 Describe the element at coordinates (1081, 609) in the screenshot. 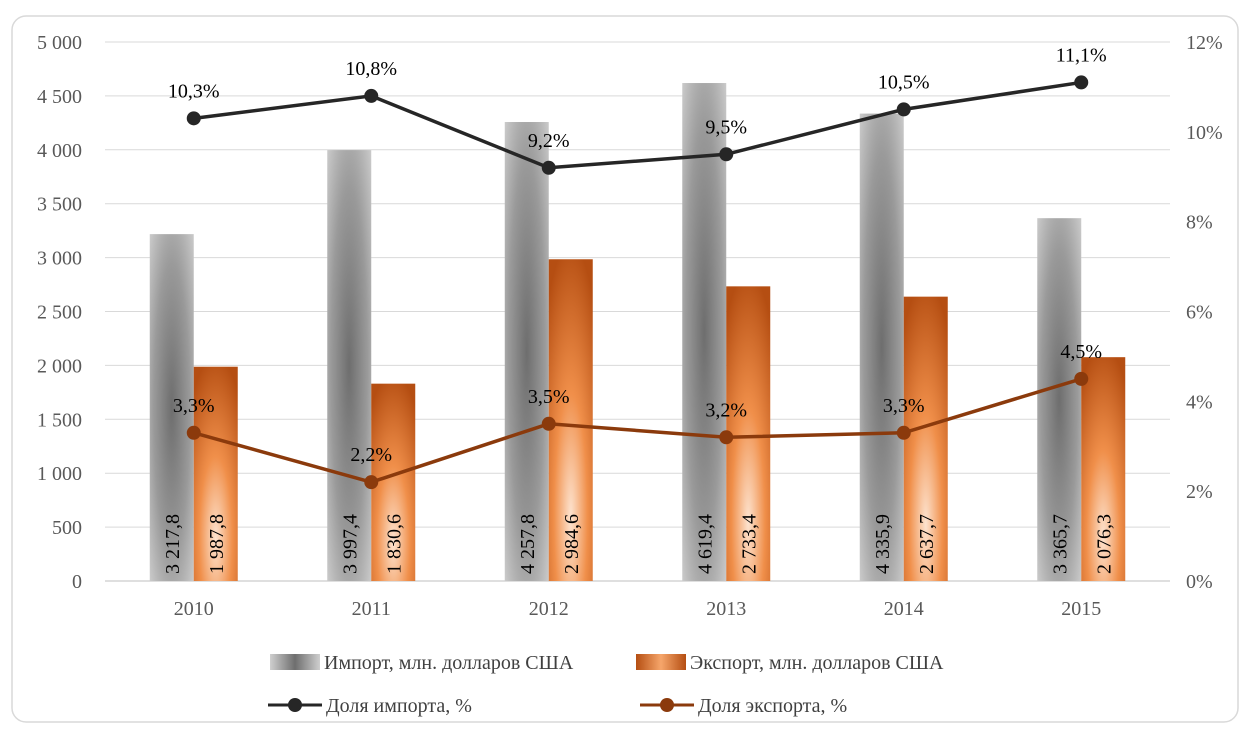

I see `x-tick-label: 2015` at that location.